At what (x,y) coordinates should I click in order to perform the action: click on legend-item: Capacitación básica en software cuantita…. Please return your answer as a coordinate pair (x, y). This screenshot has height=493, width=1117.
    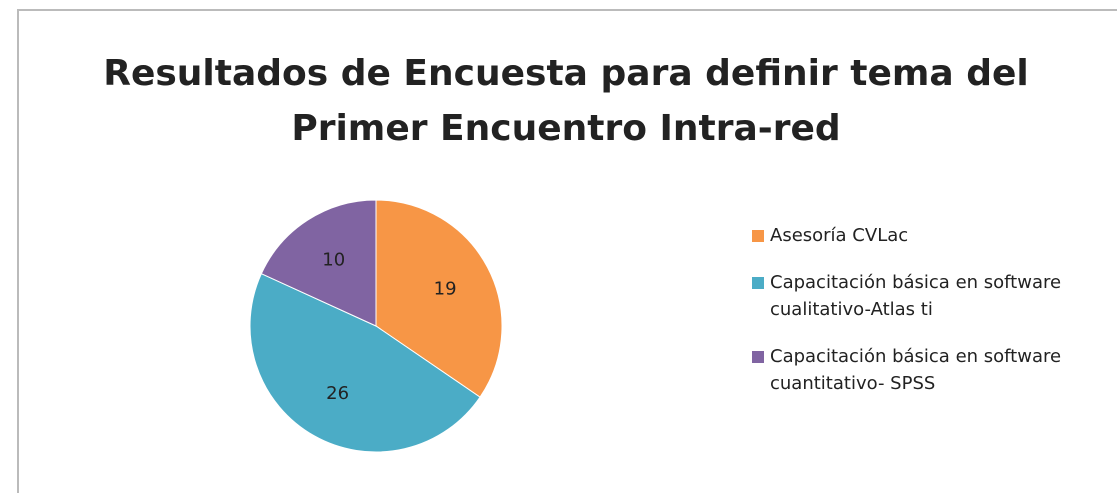
    Looking at the image, I should click on (927, 370).